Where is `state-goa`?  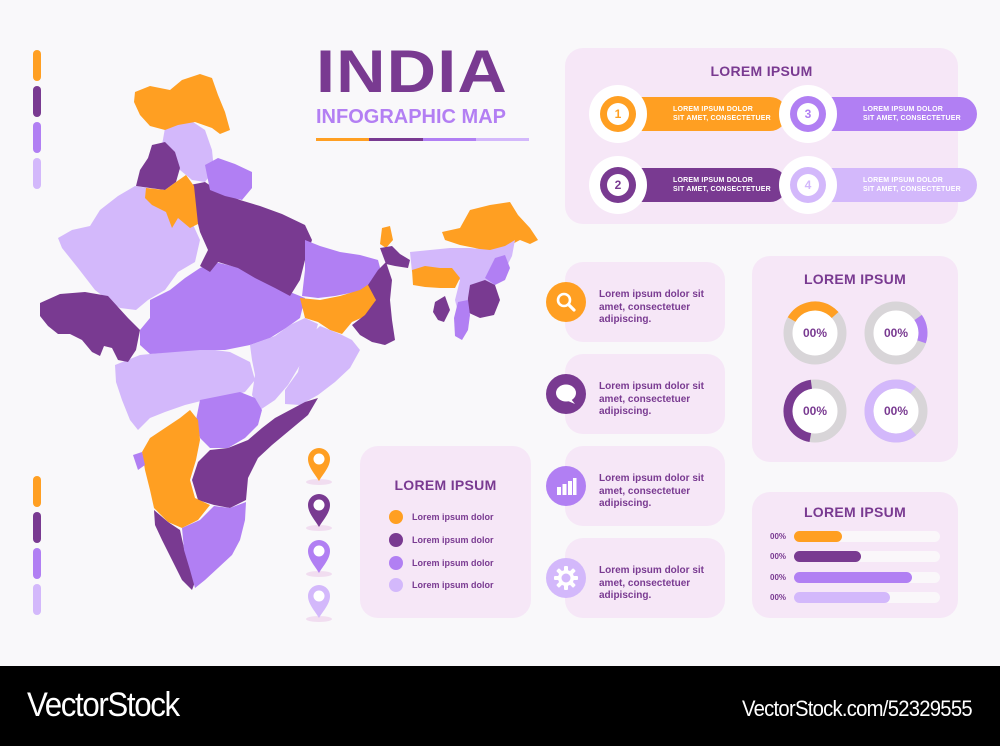
state-goa is located at coordinates (139, 461).